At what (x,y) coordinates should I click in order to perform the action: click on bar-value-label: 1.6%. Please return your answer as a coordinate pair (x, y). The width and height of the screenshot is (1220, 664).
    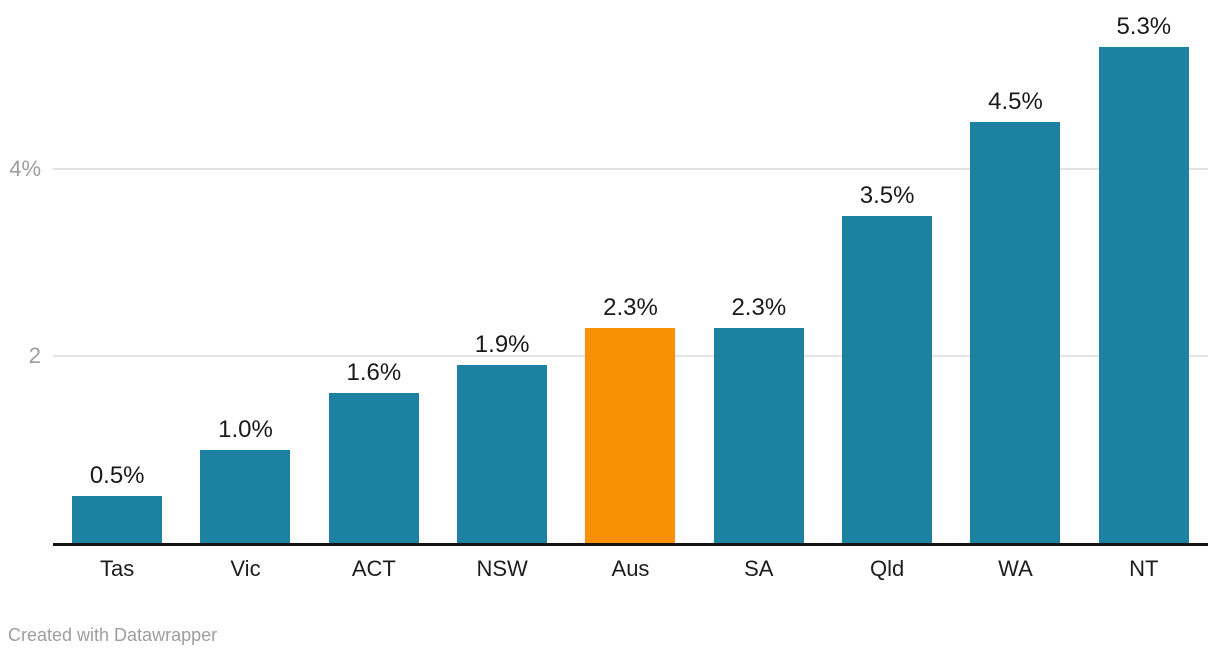
    Looking at the image, I should click on (374, 373).